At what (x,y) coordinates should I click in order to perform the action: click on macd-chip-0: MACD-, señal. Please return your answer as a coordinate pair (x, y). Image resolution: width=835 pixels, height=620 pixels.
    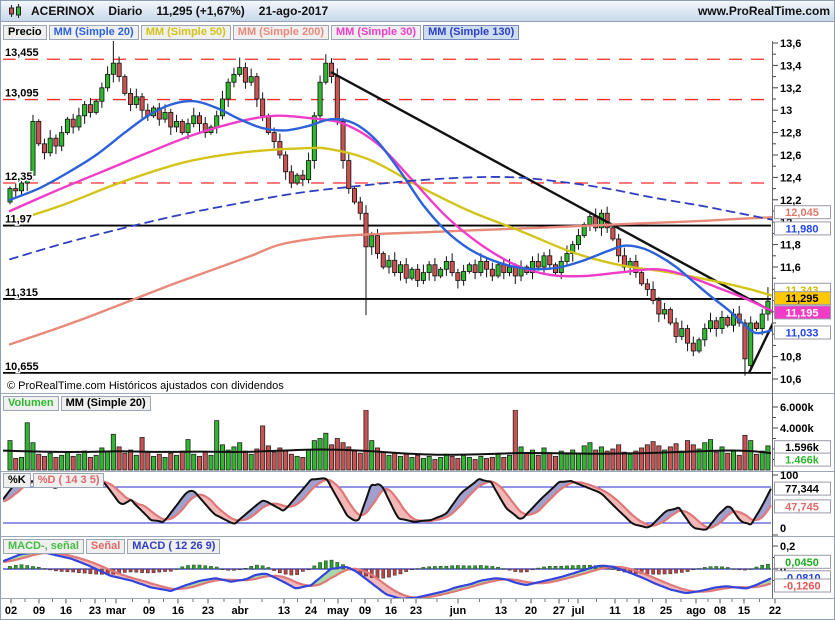
    Looking at the image, I should click on (43, 546).